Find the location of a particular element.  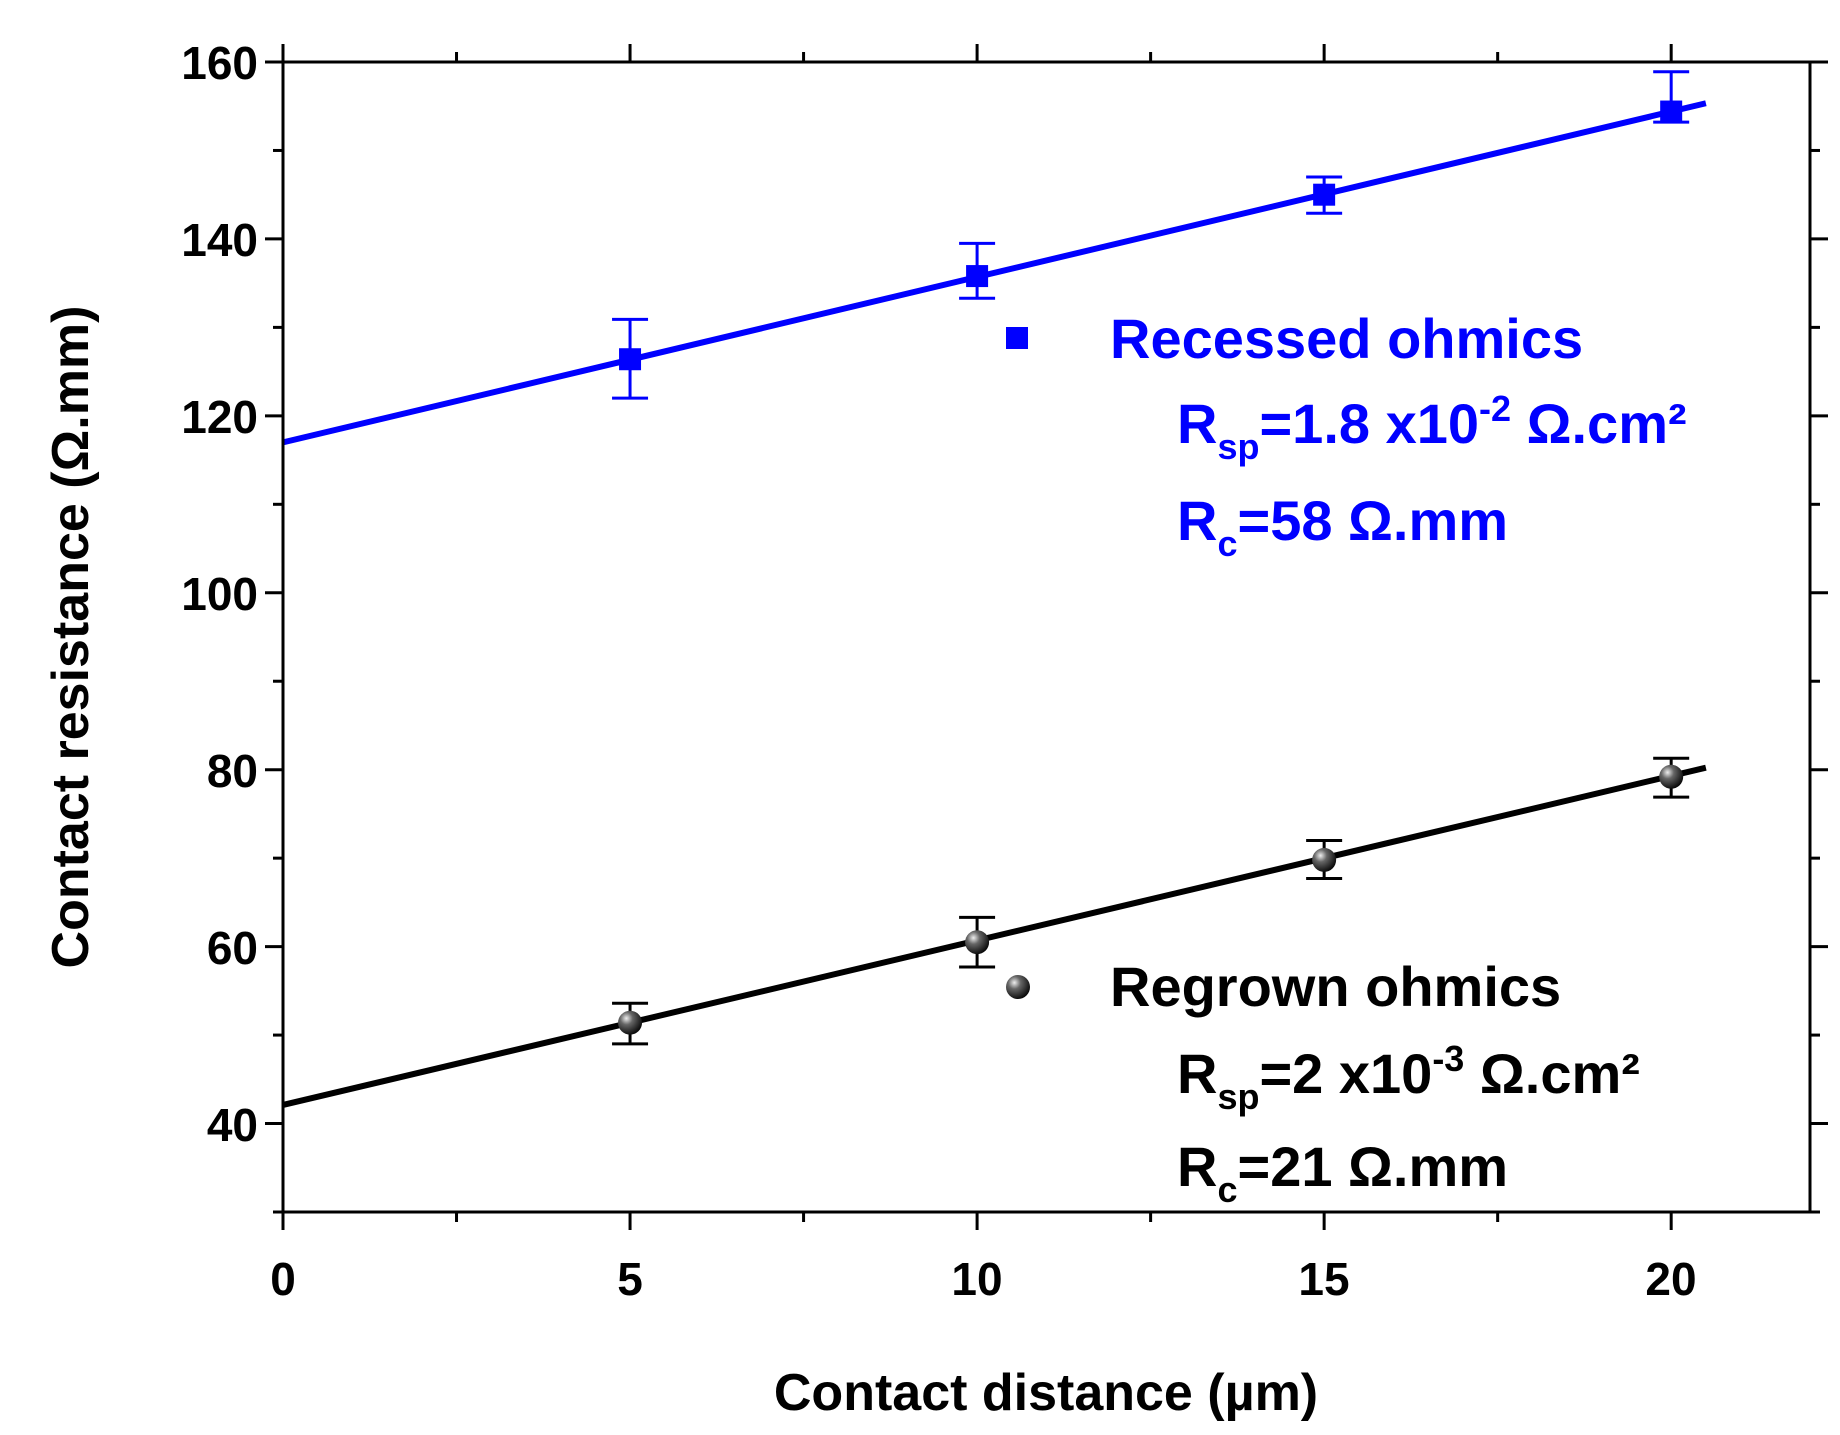

rsp-eq: =1.8 x10 is located at coordinates (1369, 423).